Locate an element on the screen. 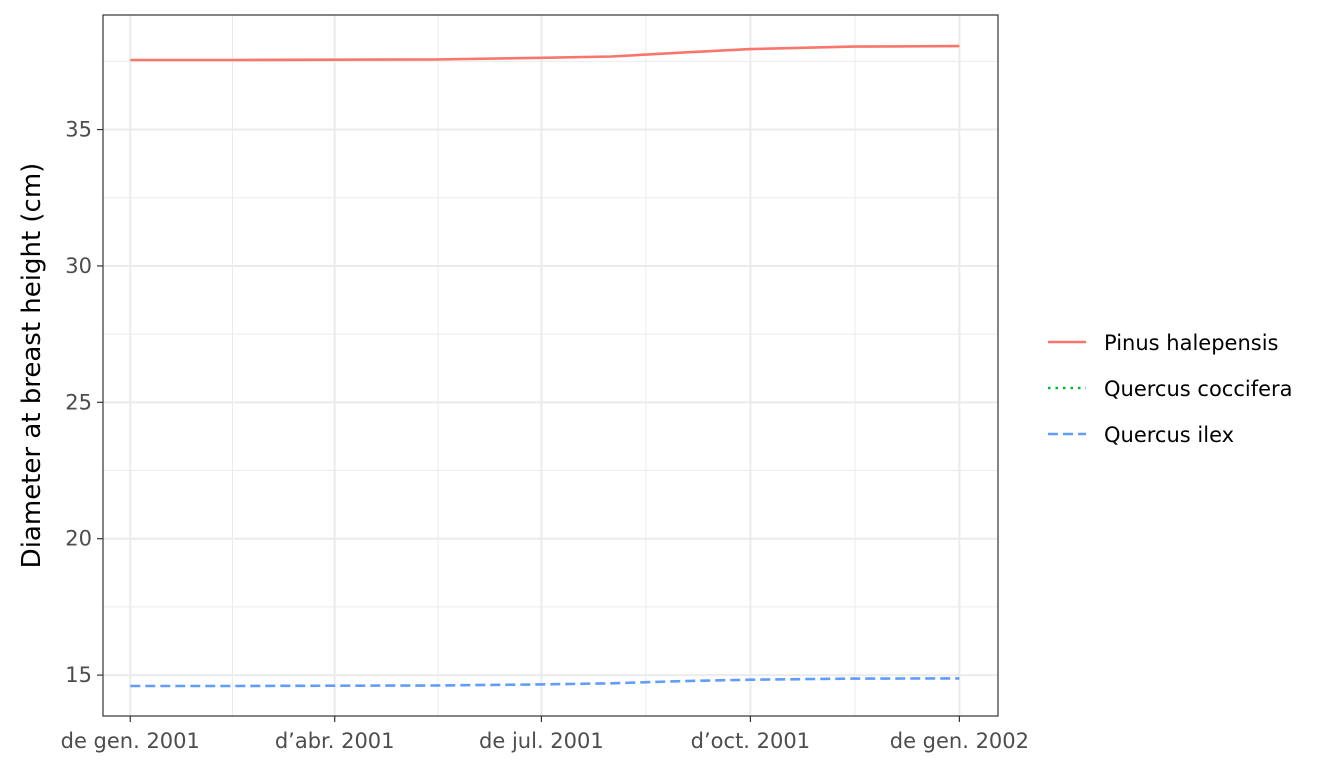 The image size is (1344, 768). x-tick-label: de jul. 2001 is located at coordinates (541, 741).